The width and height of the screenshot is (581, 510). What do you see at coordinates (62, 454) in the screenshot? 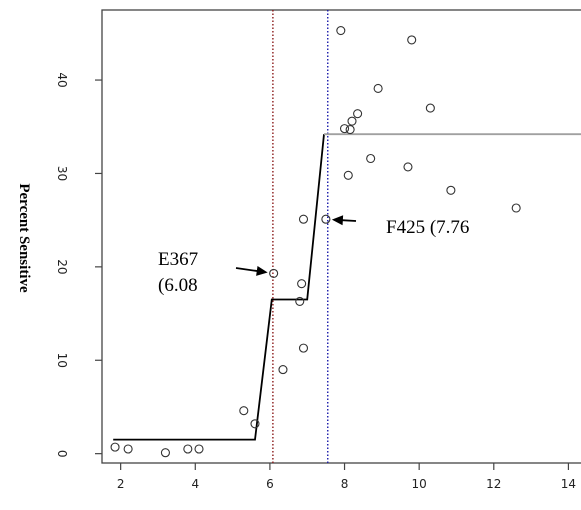
I see `y-tick-label: 0` at bounding box center [62, 454].